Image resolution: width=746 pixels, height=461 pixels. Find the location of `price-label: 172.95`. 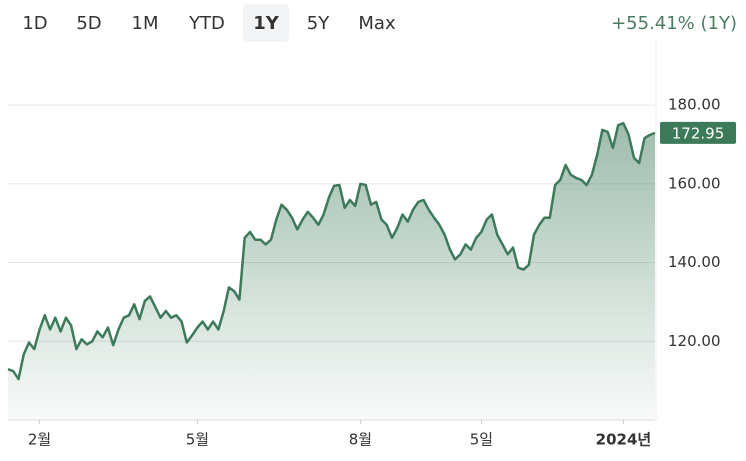

price-label: 172.95 is located at coordinates (698, 133).